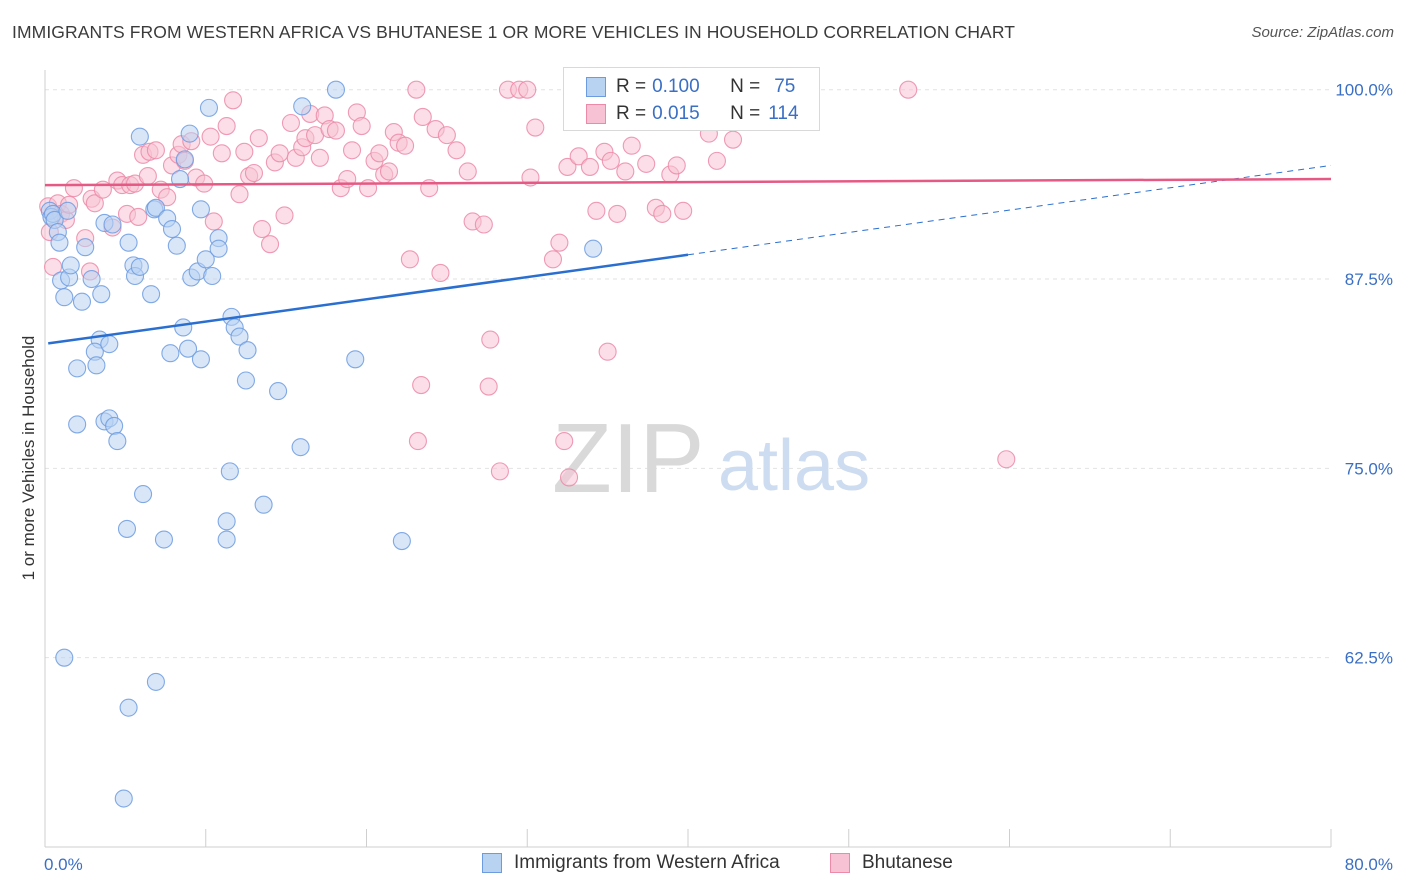 The width and height of the screenshot is (1406, 892). Describe the element at coordinates (1322, 32) in the screenshot. I see `source-label: Source: ZipAtlas.com` at that location.